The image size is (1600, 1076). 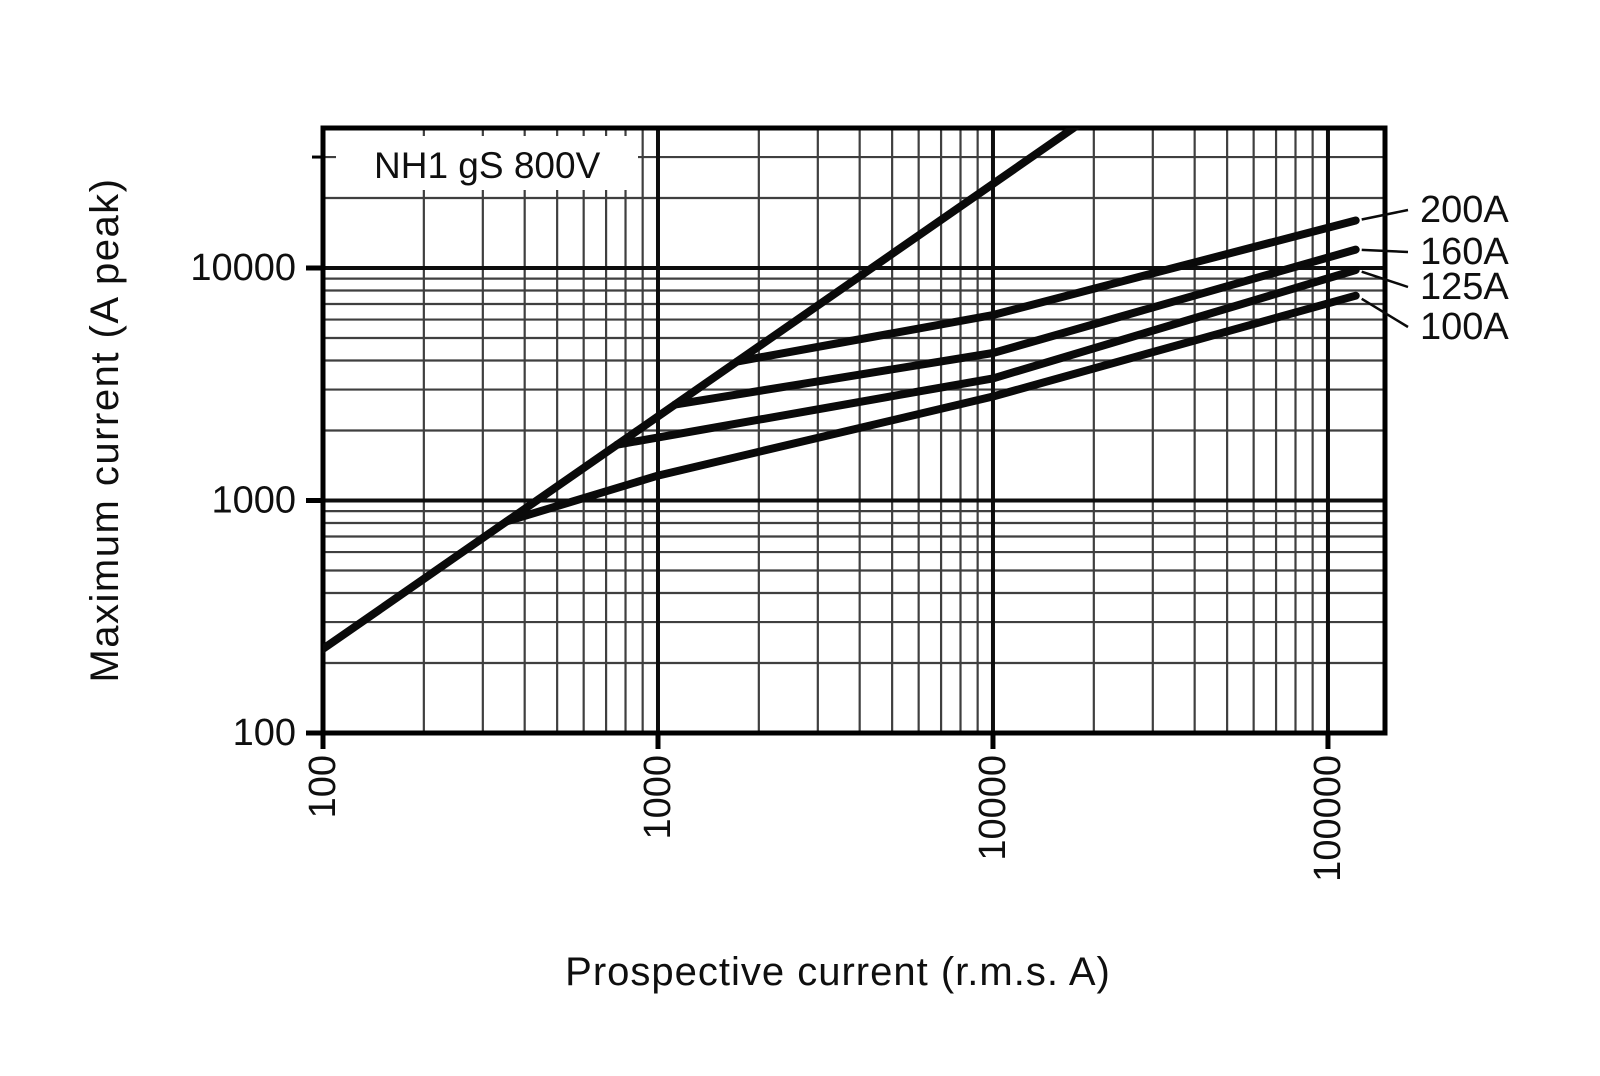 I want to click on x-tick-label-100: 100, so click(x=323, y=786).